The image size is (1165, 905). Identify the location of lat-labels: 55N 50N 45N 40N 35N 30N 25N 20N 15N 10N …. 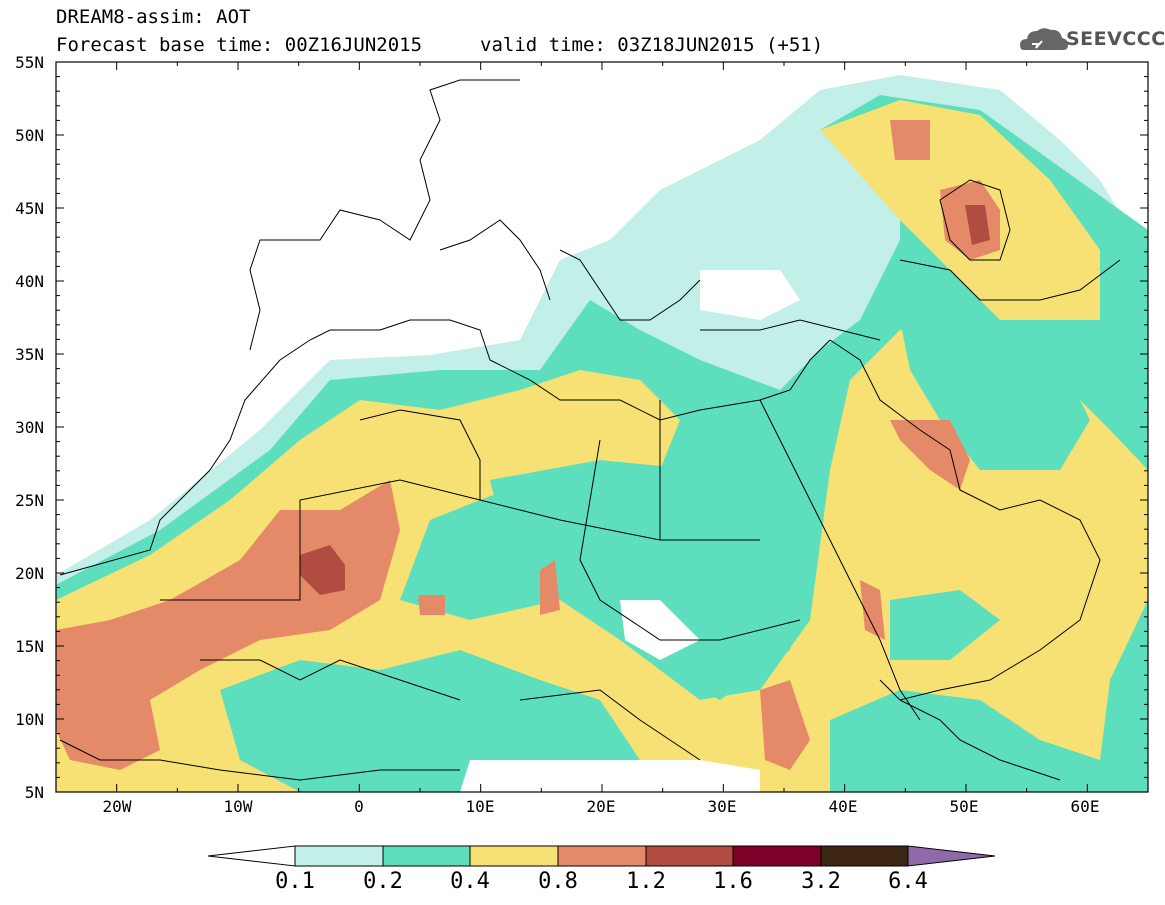
(29, 427).